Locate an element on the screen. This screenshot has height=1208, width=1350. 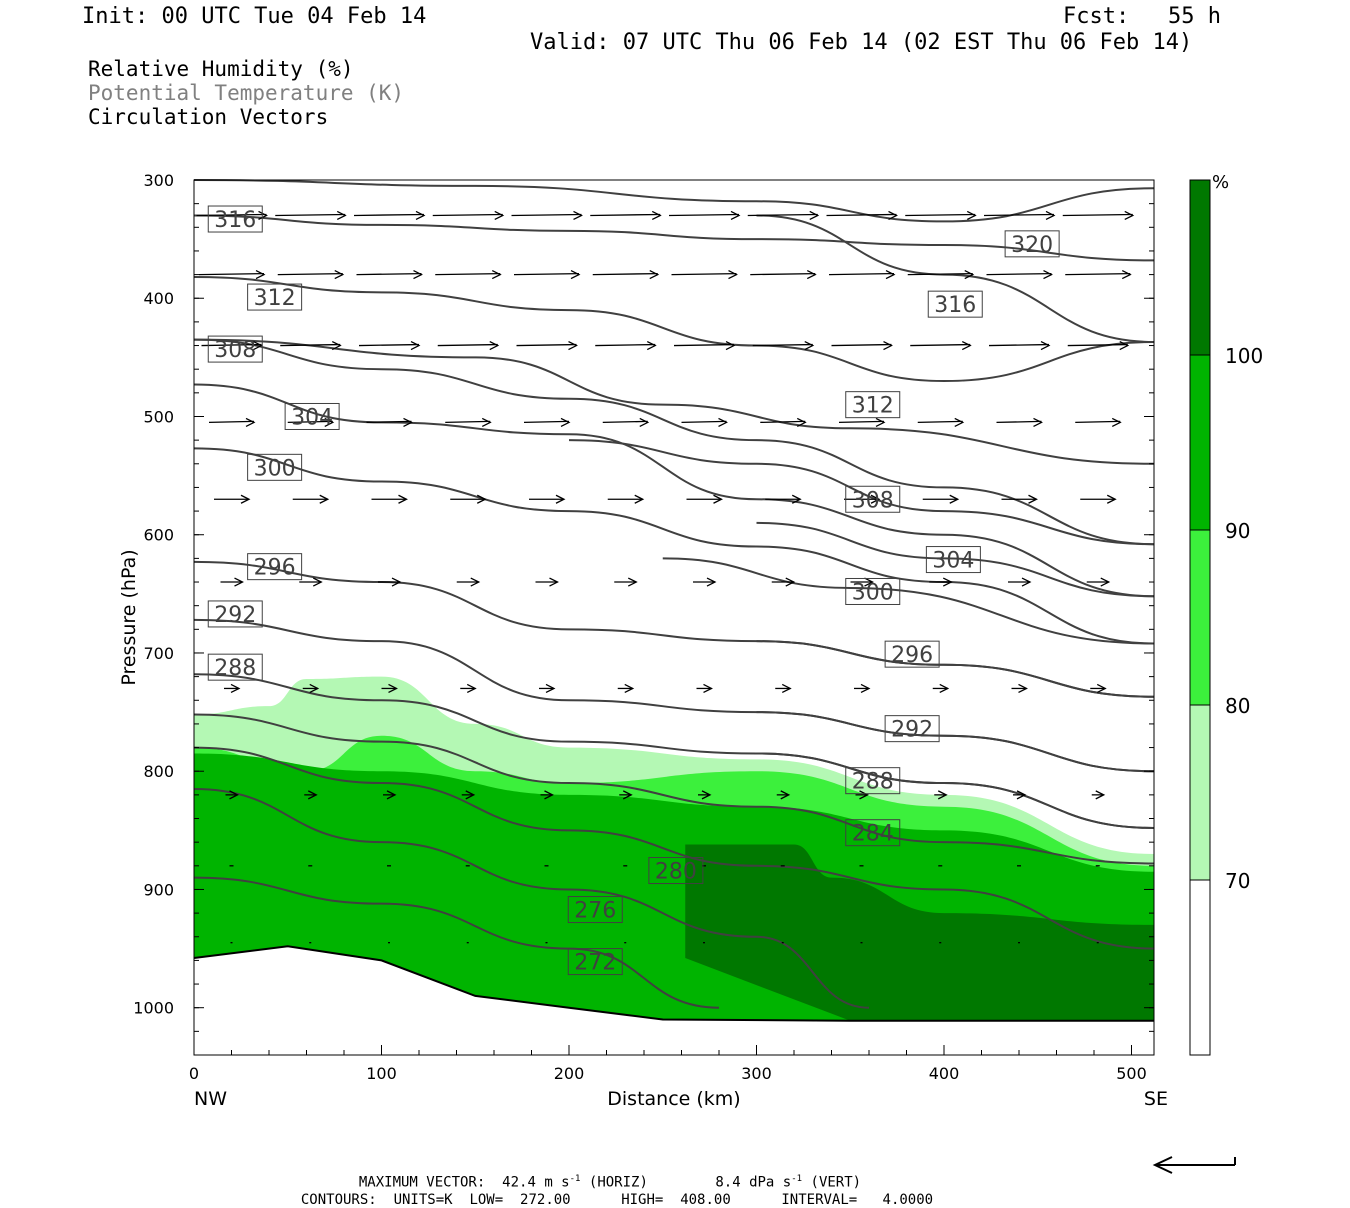
y-tick-label-500: 500 is located at coordinates (158, 416).